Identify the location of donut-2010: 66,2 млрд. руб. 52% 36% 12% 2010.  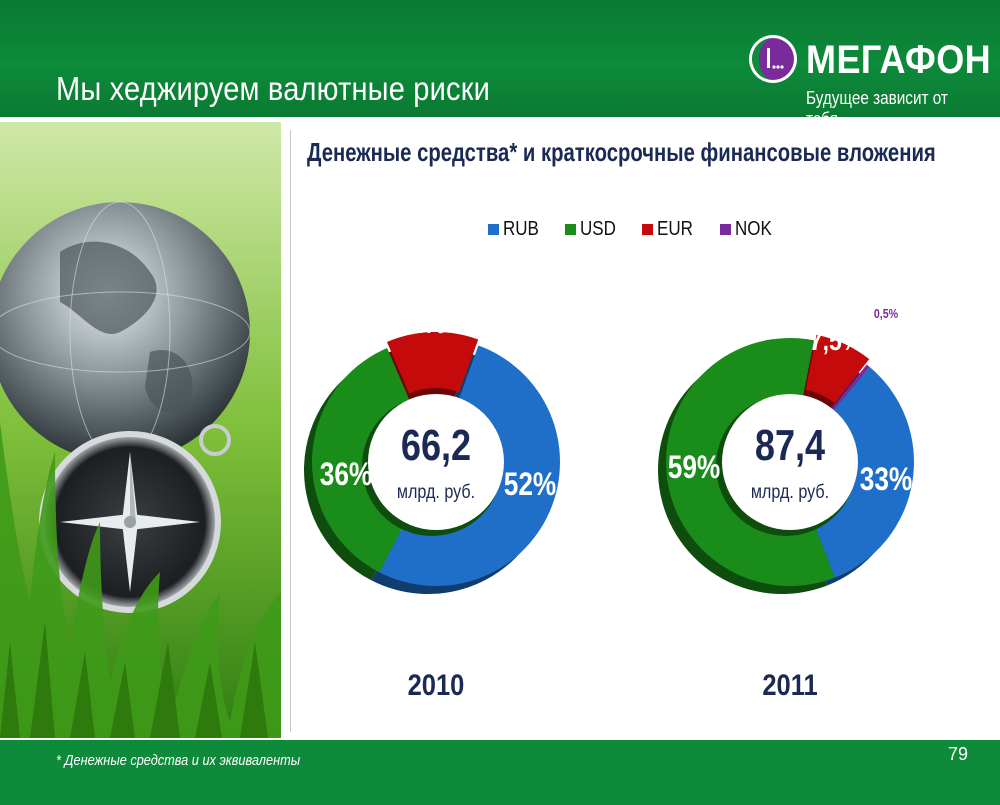
(432, 503).